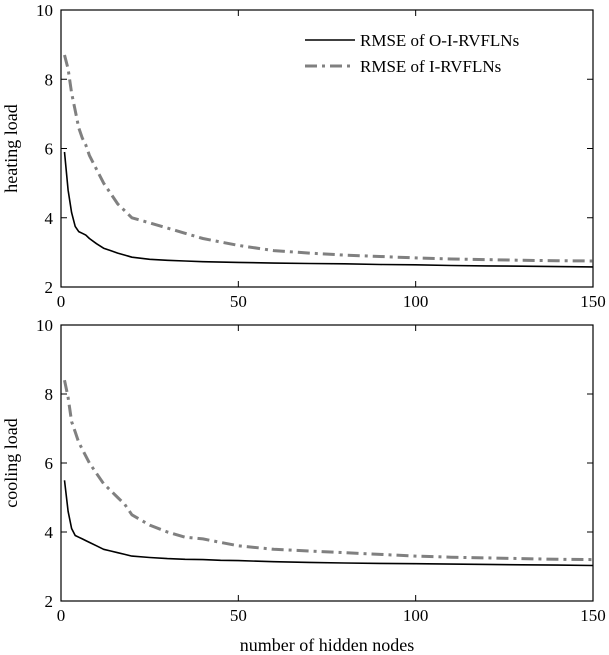 This screenshot has height=655, width=609. Describe the element at coordinates (439, 40) in the screenshot. I see `legend-label: RMSE of O-I-RVFLNs` at that location.